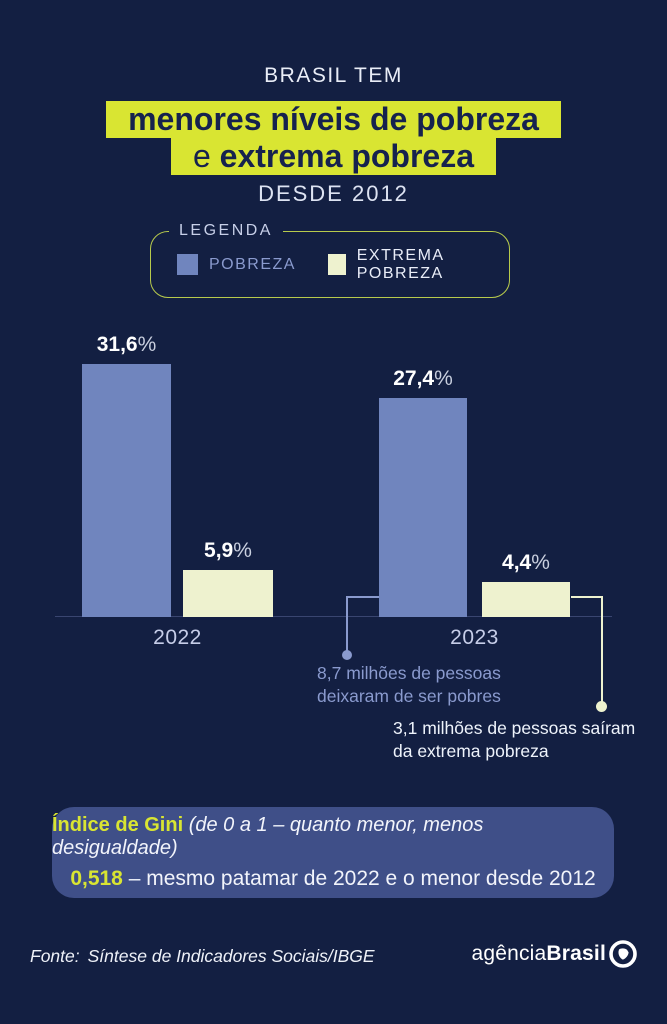  What do you see at coordinates (333, 193) in the screenshot?
I see `subtitle-text: DESDE 2012` at bounding box center [333, 193].